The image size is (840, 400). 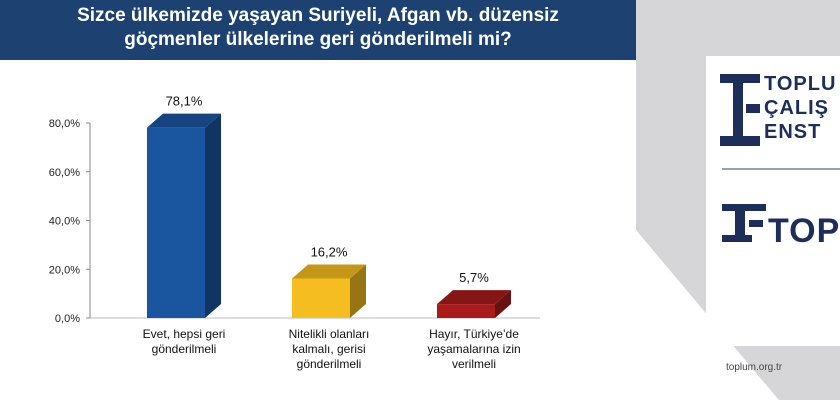 I want to click on y-tick-label: 80,0%, so click(x=64, y=124).